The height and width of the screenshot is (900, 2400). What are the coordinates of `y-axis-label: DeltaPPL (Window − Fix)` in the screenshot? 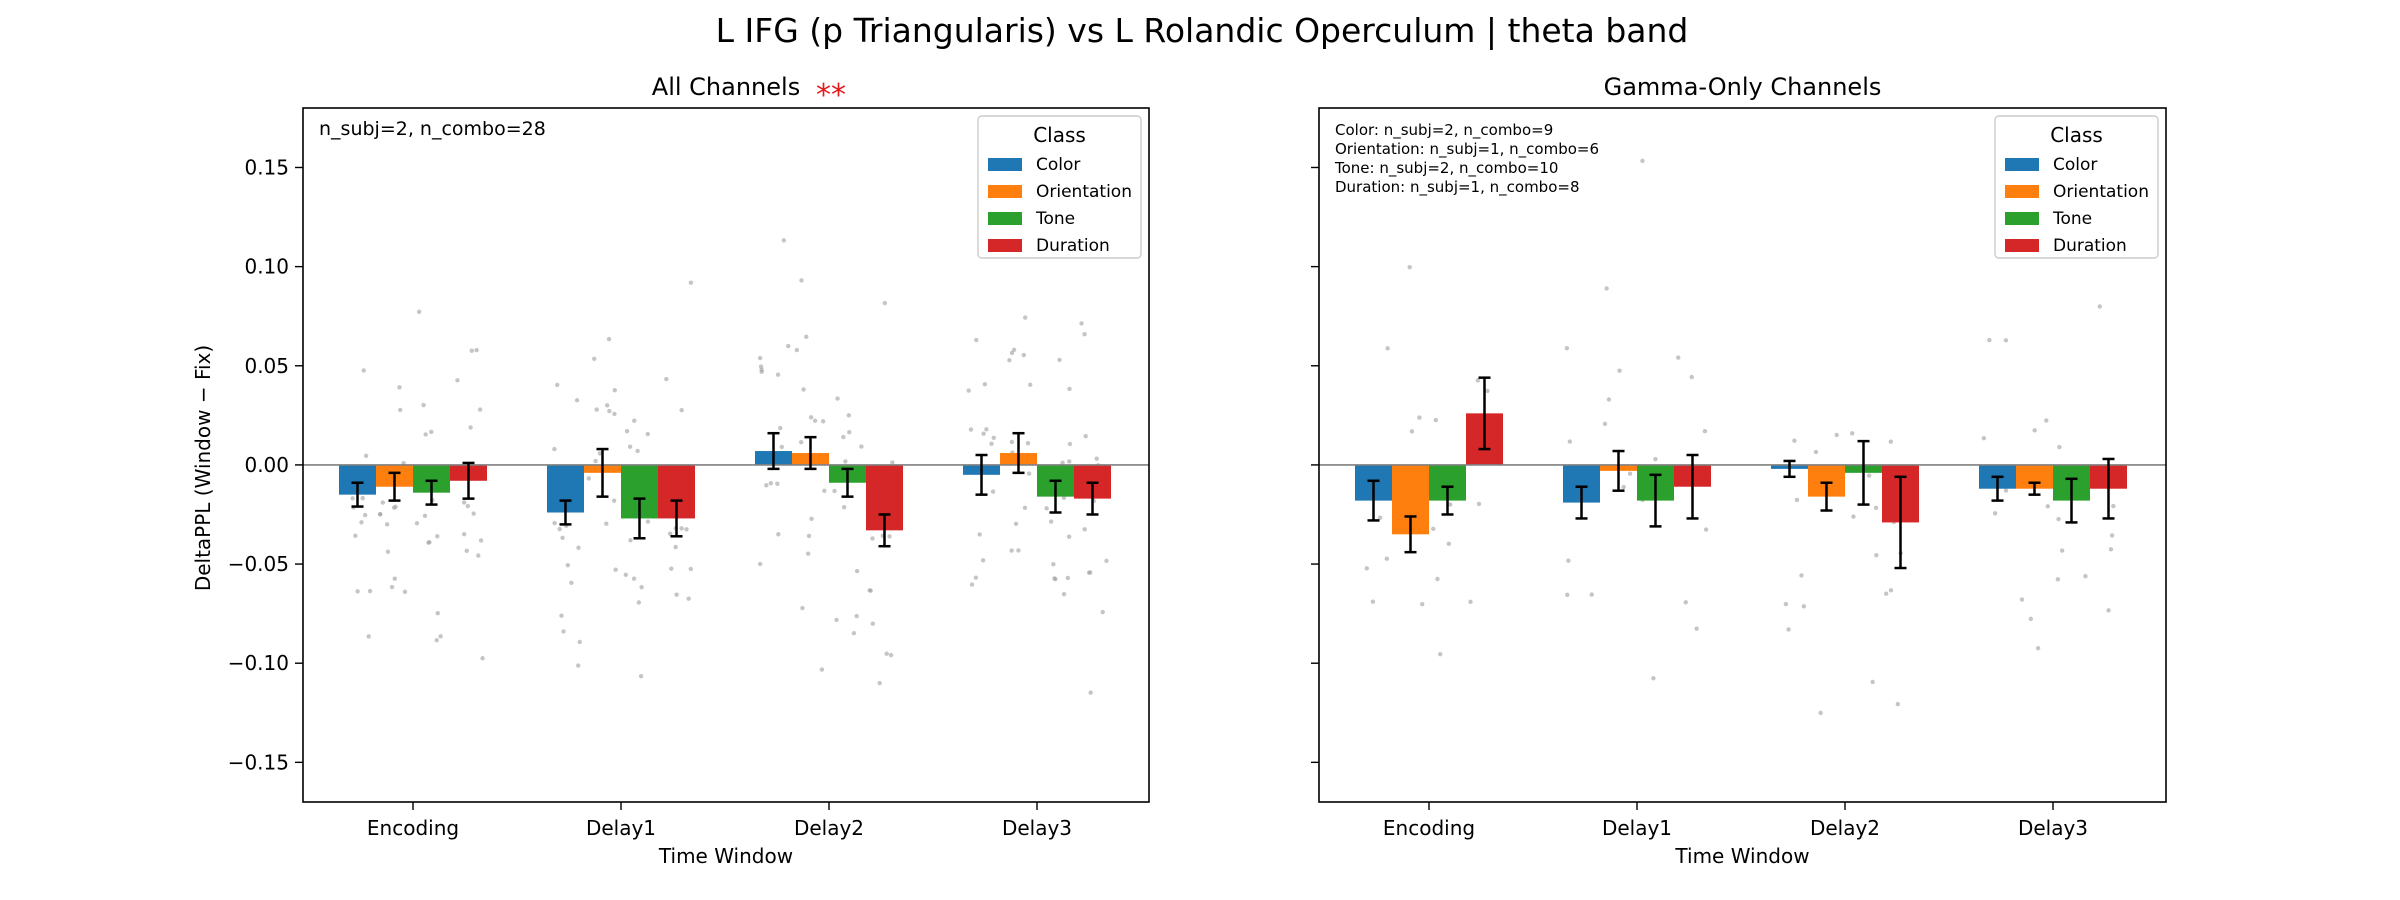 It's located at (203, 468).